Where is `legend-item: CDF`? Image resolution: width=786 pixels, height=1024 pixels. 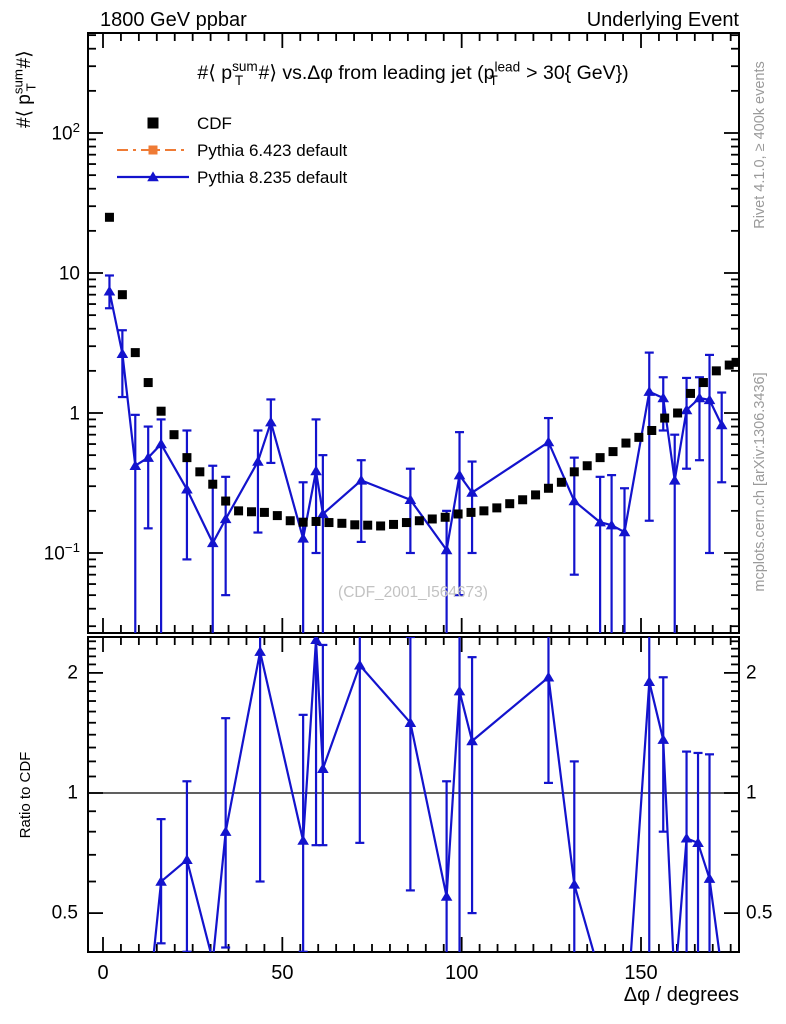 legend-item: CDF is located at coordinates (189, 123).